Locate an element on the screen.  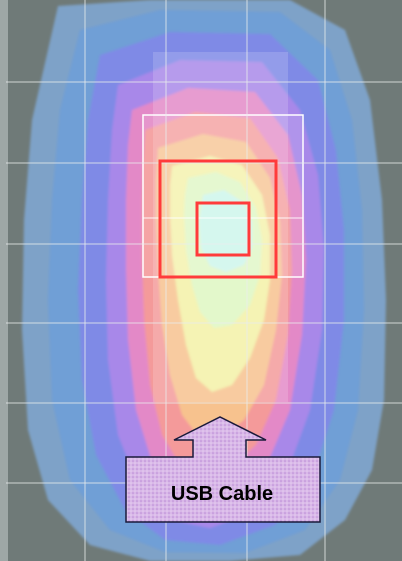
up-arrow-icon is located at coordinates (223, 469).